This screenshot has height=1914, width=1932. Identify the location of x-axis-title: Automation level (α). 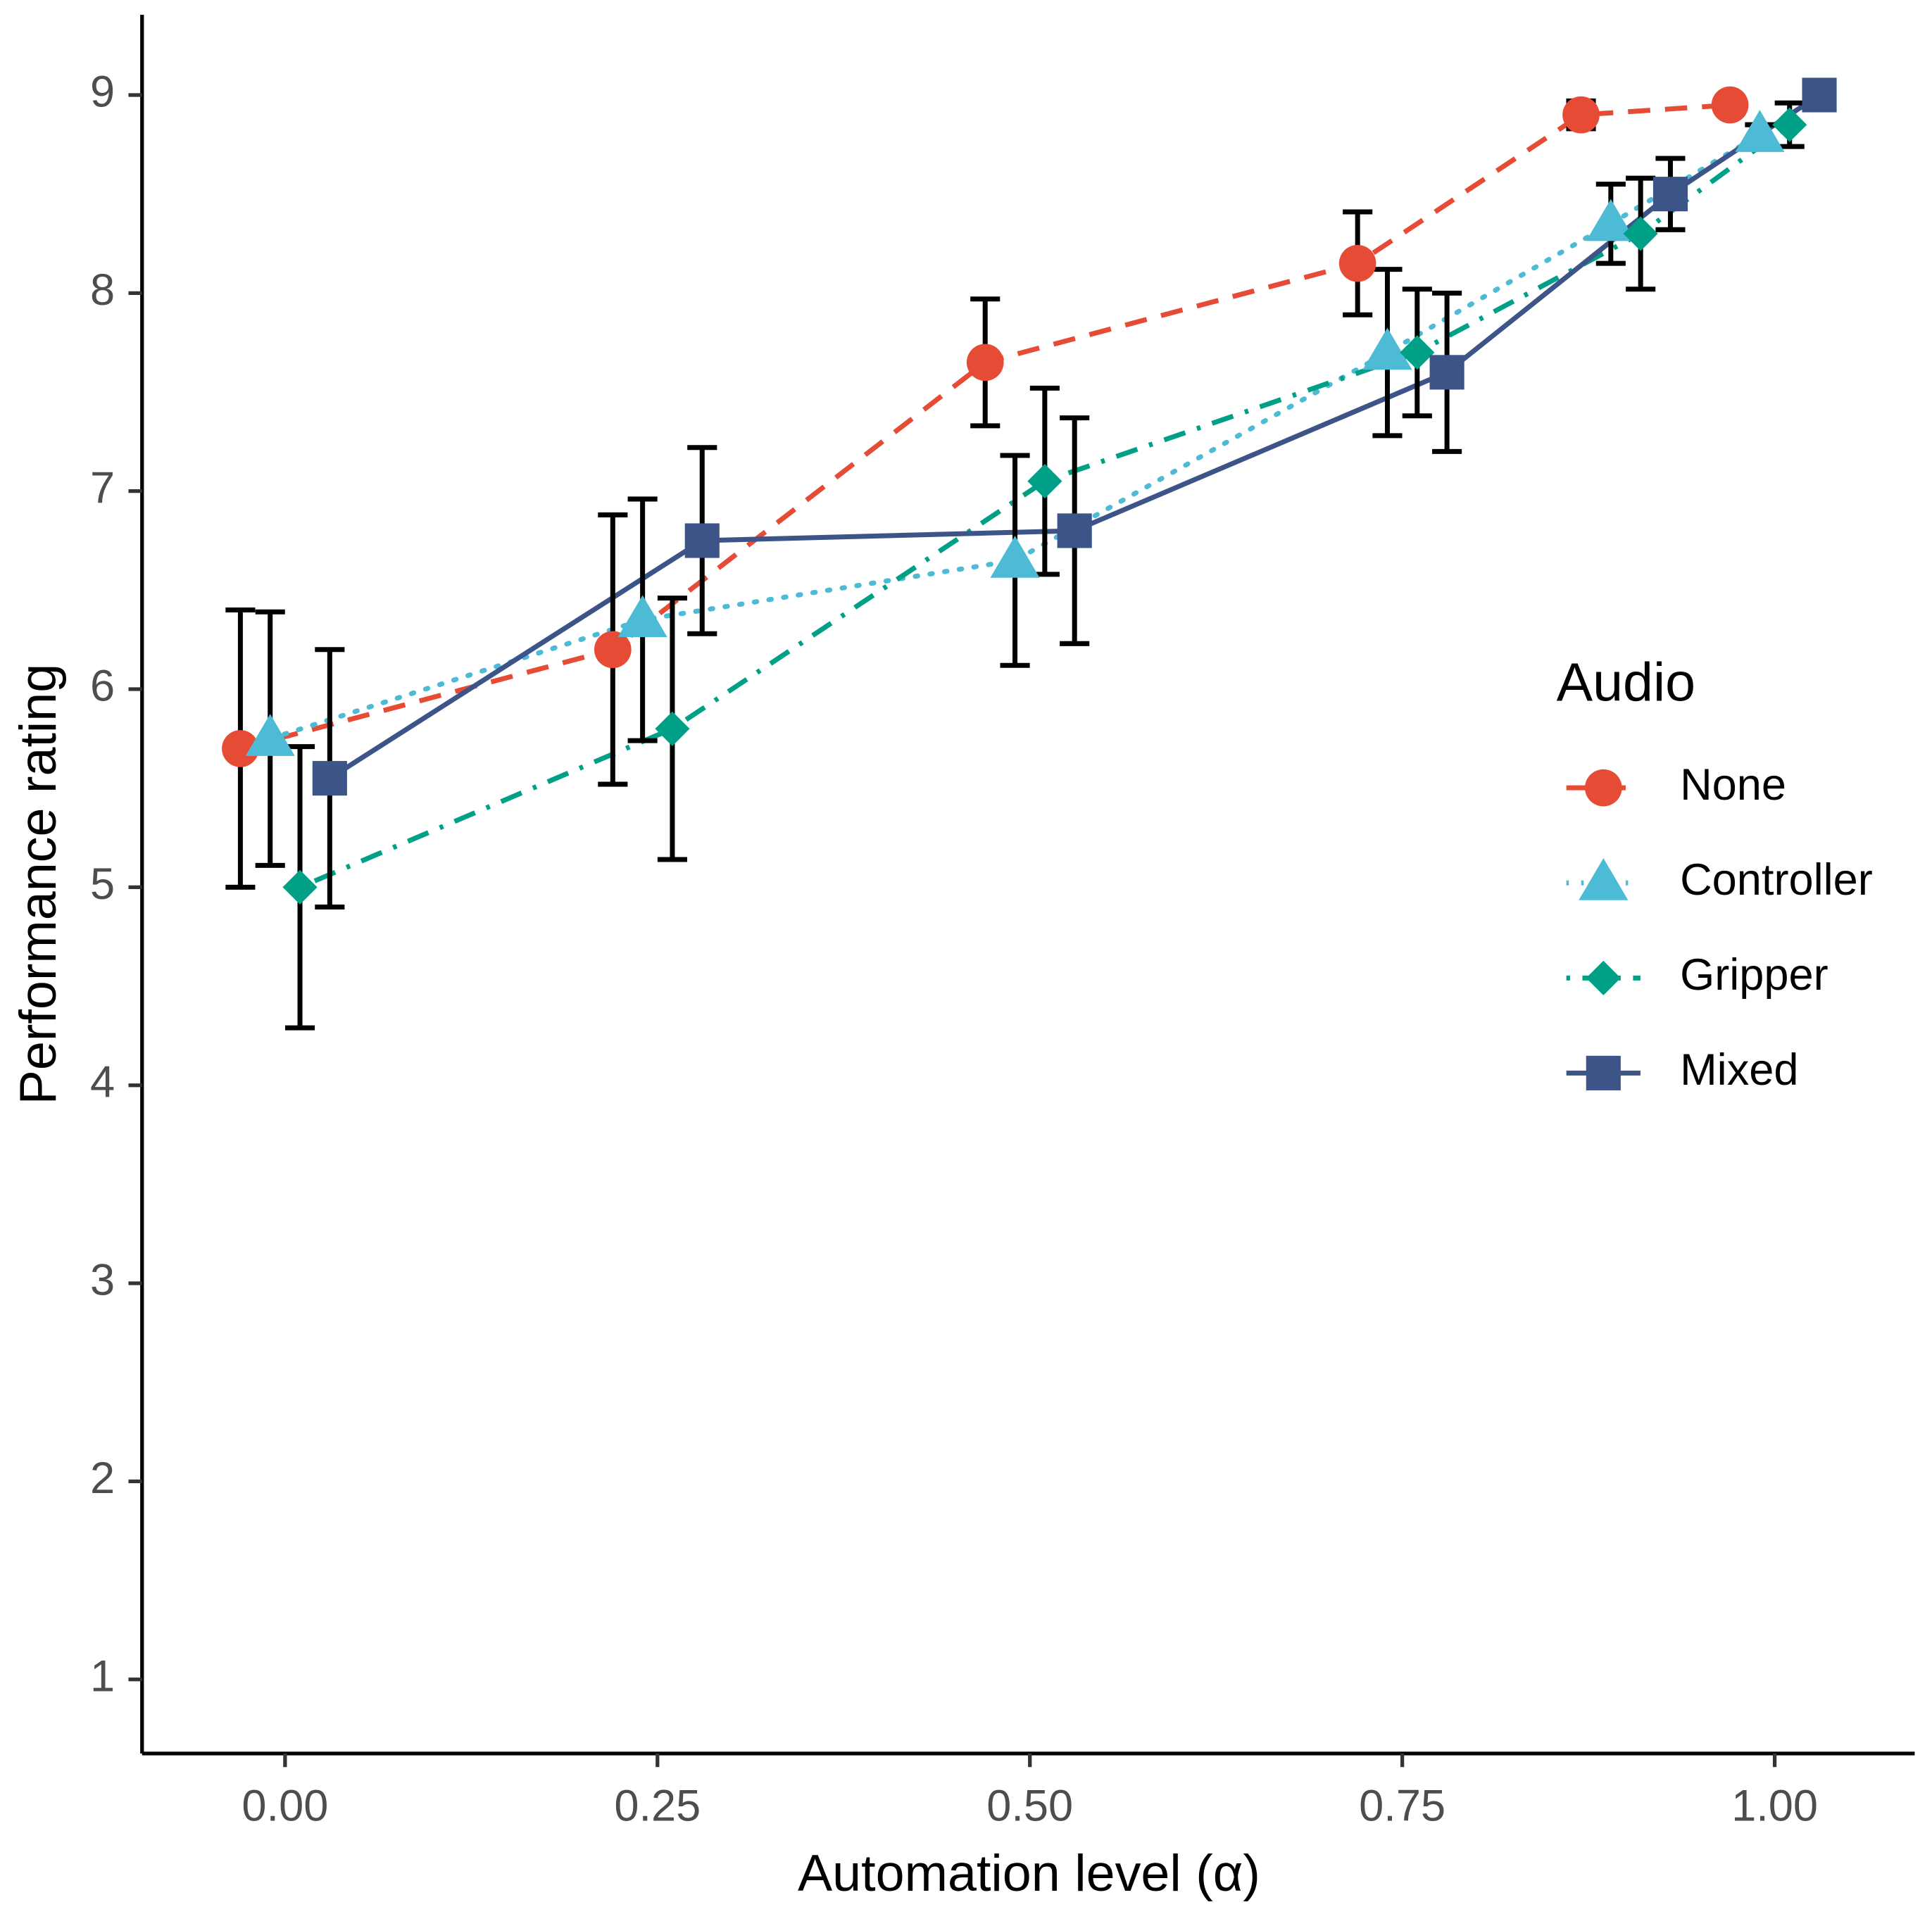
(1029, 1873).